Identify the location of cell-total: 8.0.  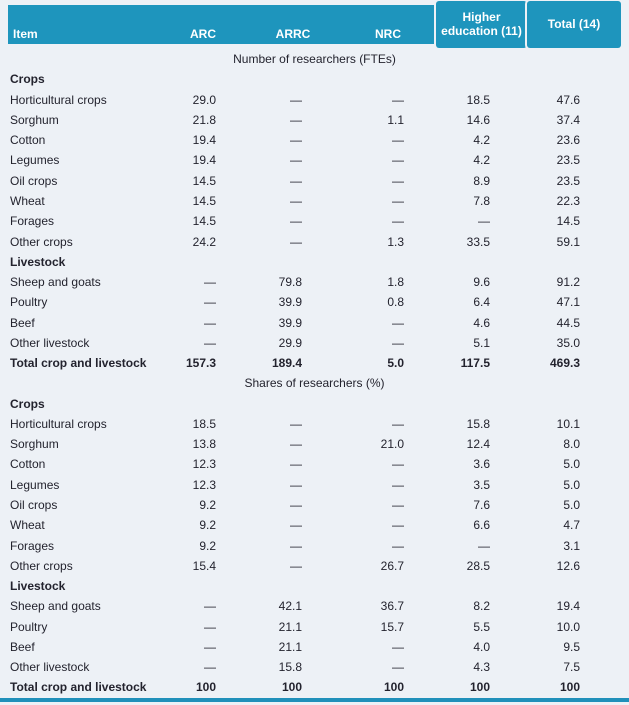
(571, 444).